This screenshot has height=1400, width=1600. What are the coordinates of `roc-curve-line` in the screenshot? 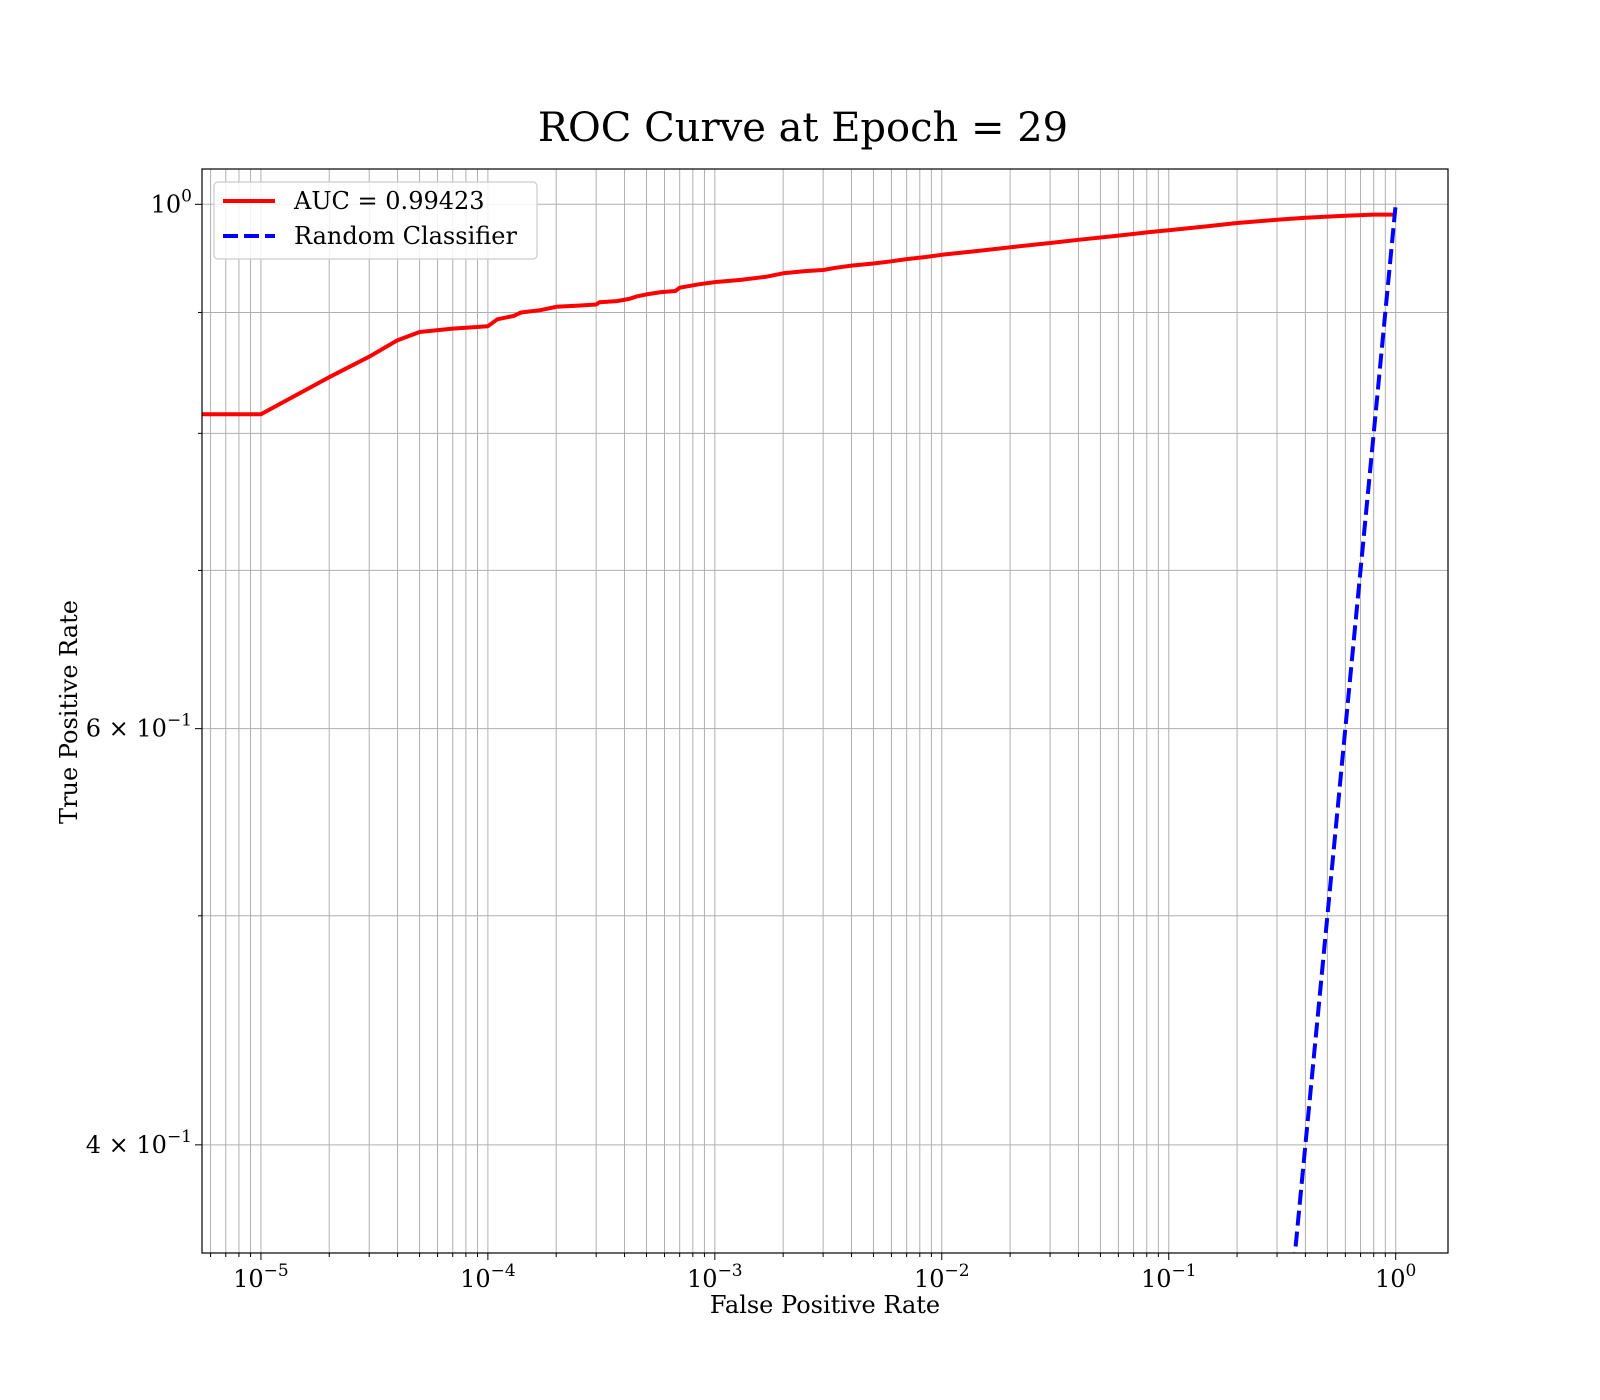 It's located at (799, 314).